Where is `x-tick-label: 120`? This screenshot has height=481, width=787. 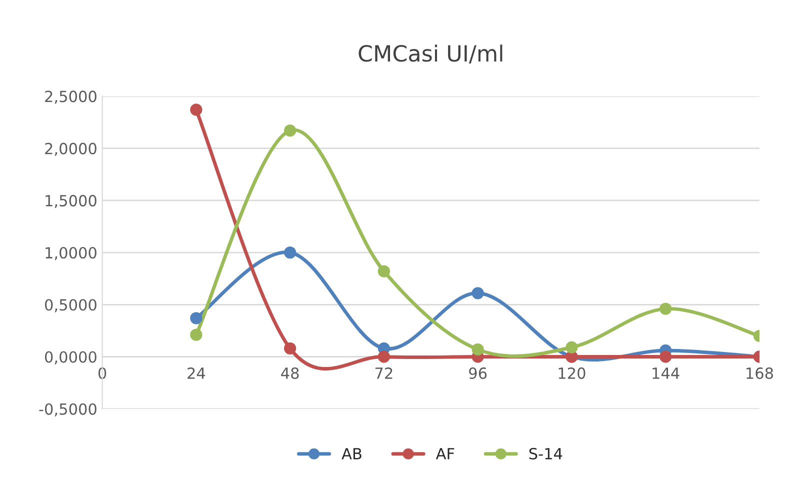 x-tick-label: 120 is located at coordinates (572, 373).